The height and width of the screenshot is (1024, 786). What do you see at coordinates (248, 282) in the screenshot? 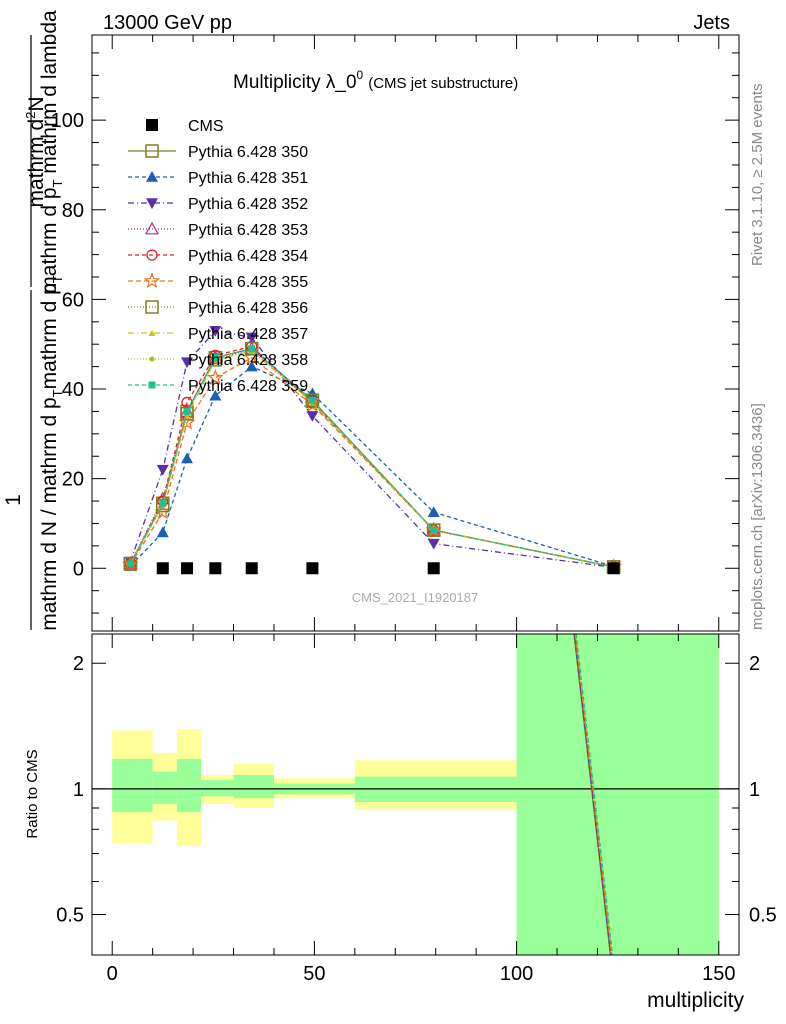
I see `legend-label: Pythia 6.428 355` at bounding box center [248, 282].